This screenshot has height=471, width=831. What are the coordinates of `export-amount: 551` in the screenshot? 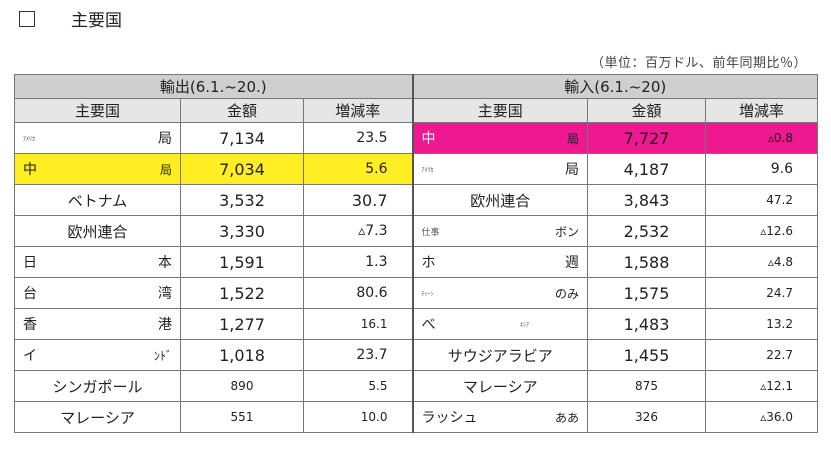 It's located at (242, 417).